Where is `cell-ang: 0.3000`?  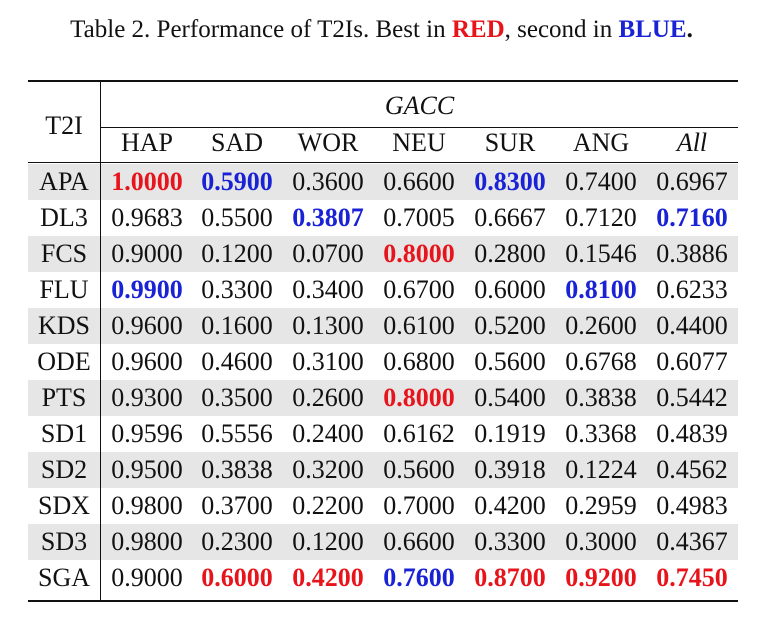
cell-ang: 0.3000 is located at coordinates (601, 541).